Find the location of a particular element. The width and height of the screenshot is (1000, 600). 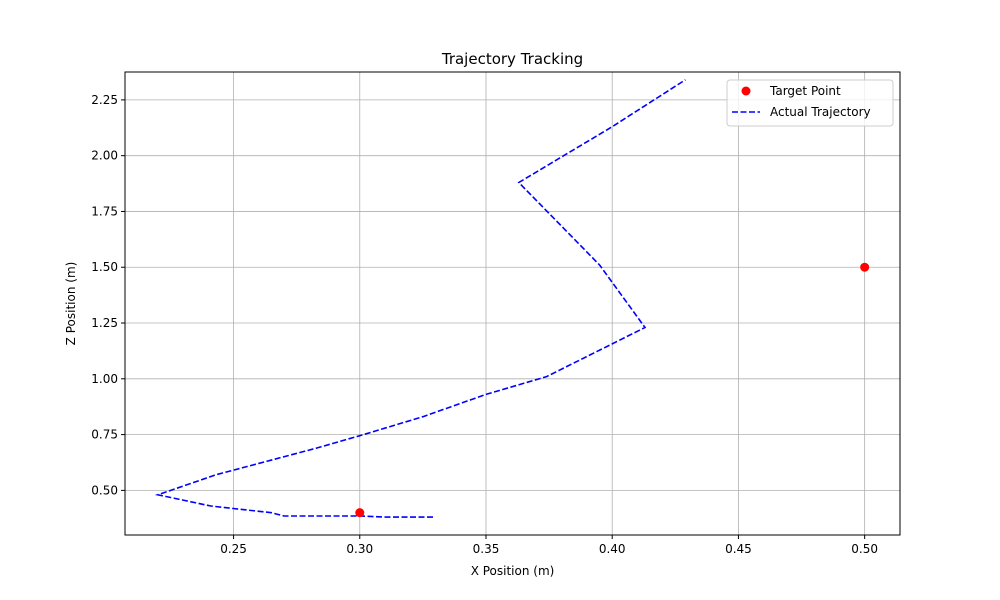

legend-label-actual-trajectory: Actual Trajectory is located at coordinates (820, 112).